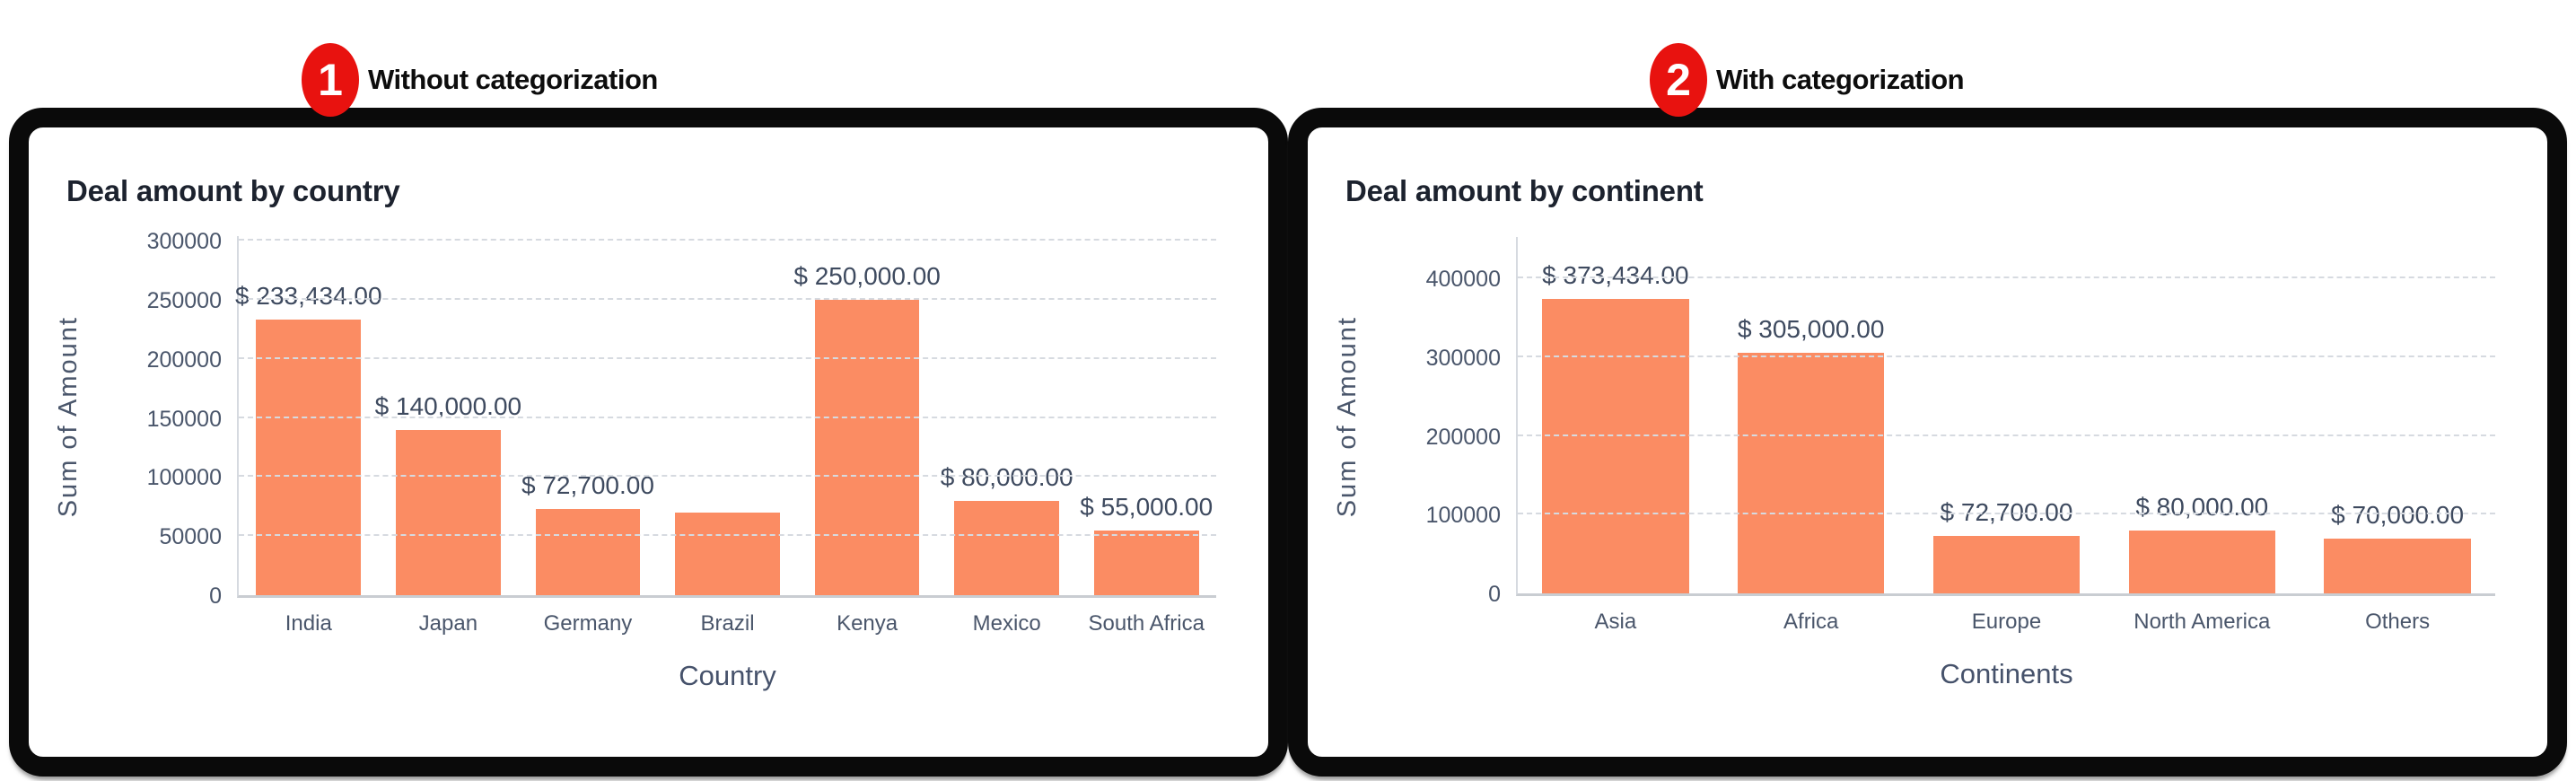 Image resolution: width=2576 pixels, height=781 pixels. What do you see at coordinates (2397, 415) in the screenshot?
I see `bar-slot: $ 70,000.00` at bounding box center [2397, 415].